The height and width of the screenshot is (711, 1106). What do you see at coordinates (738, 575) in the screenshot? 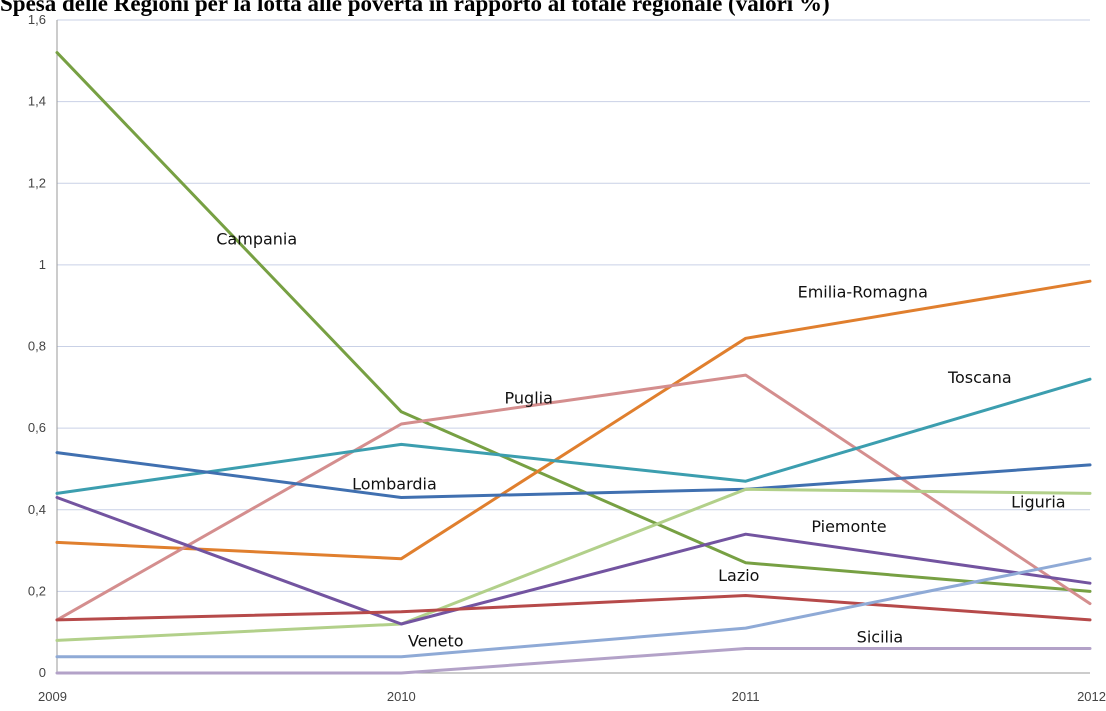
I see `series-label-lazio: Lazio` at bounding box center [738, 575].